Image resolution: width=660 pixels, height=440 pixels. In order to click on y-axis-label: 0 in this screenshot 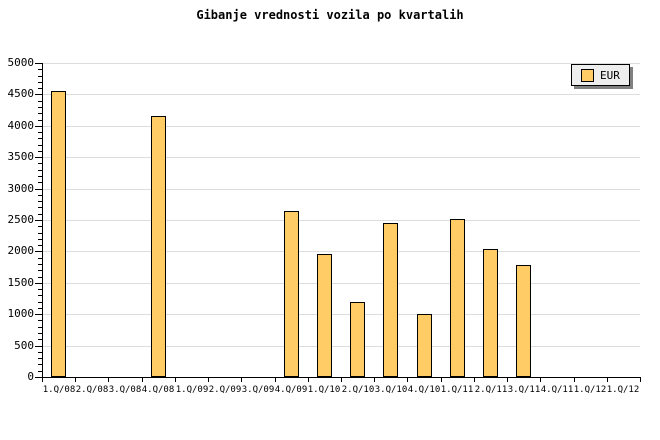, I will do `click(30, 376)`.